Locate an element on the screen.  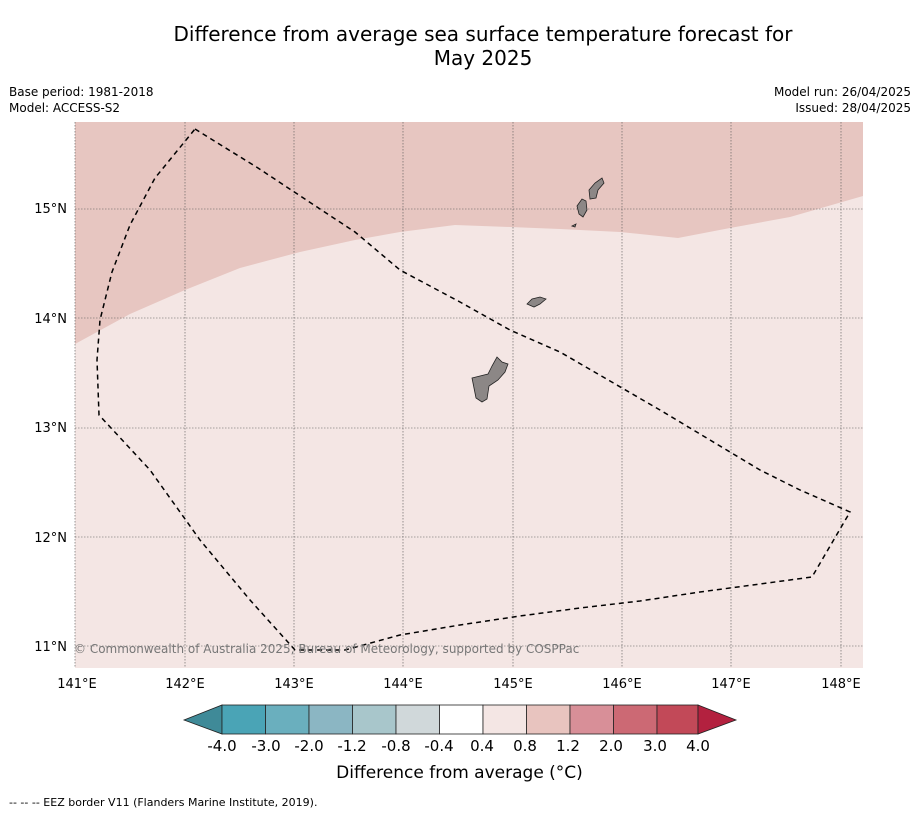
latitude-labels: 15°N 14°N 13°N 12°N 11°N is located at coordinates (50, 428).